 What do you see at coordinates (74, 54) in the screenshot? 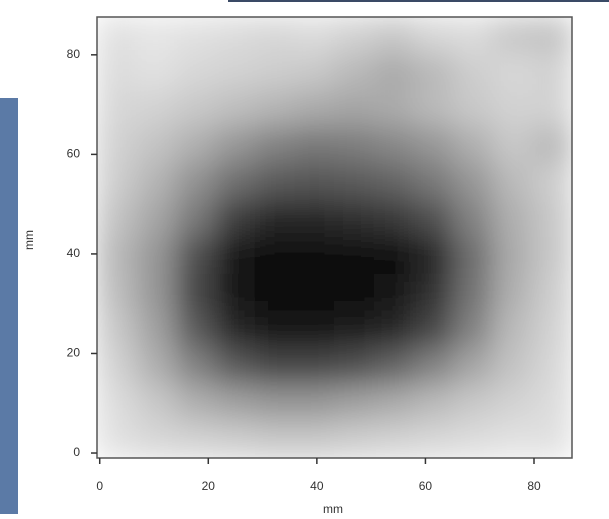
I see `y-tick-label: 80` at bounding box center [74, 54].